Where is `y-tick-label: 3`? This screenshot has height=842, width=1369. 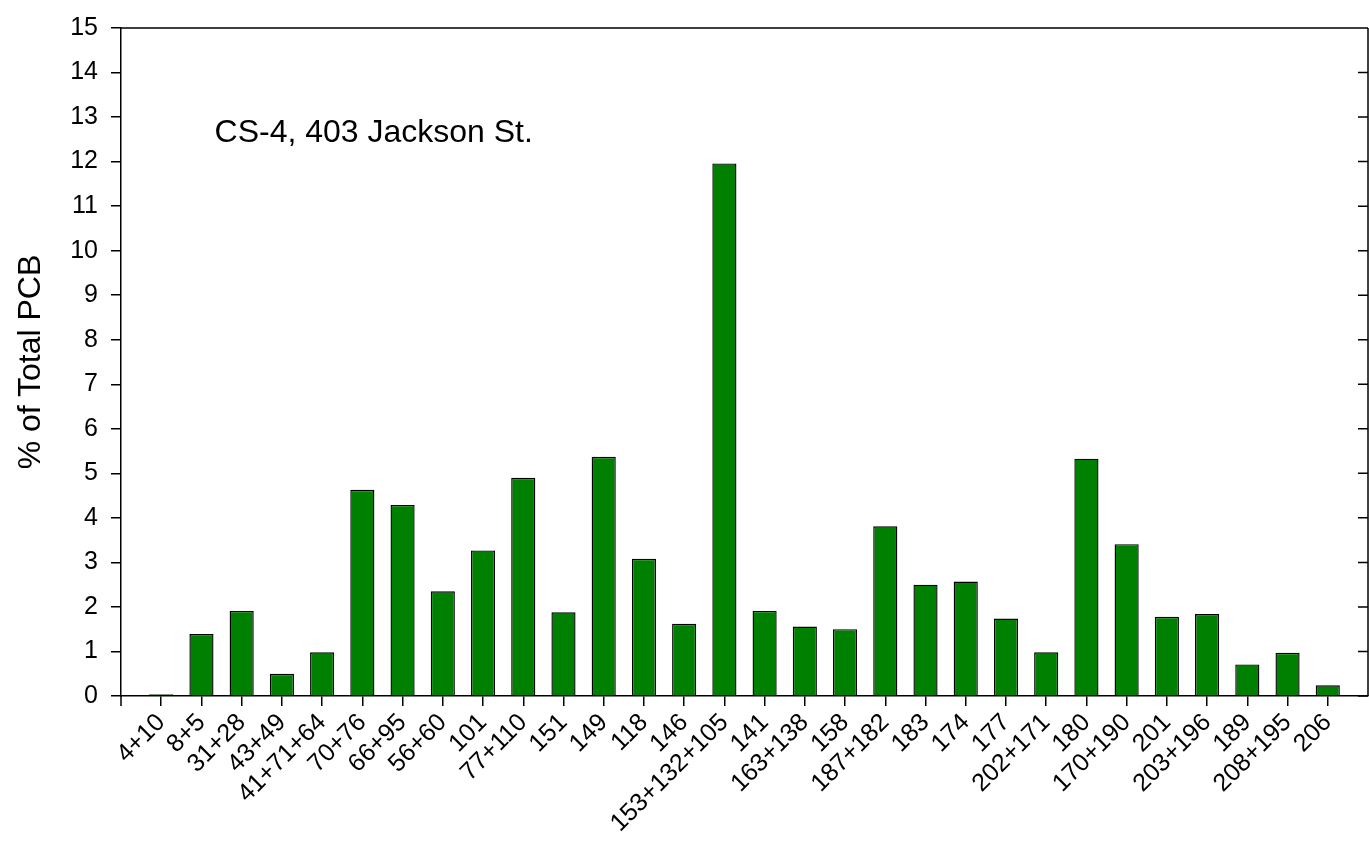
y-tick-label: 3 is located at coordinates (91, 560).